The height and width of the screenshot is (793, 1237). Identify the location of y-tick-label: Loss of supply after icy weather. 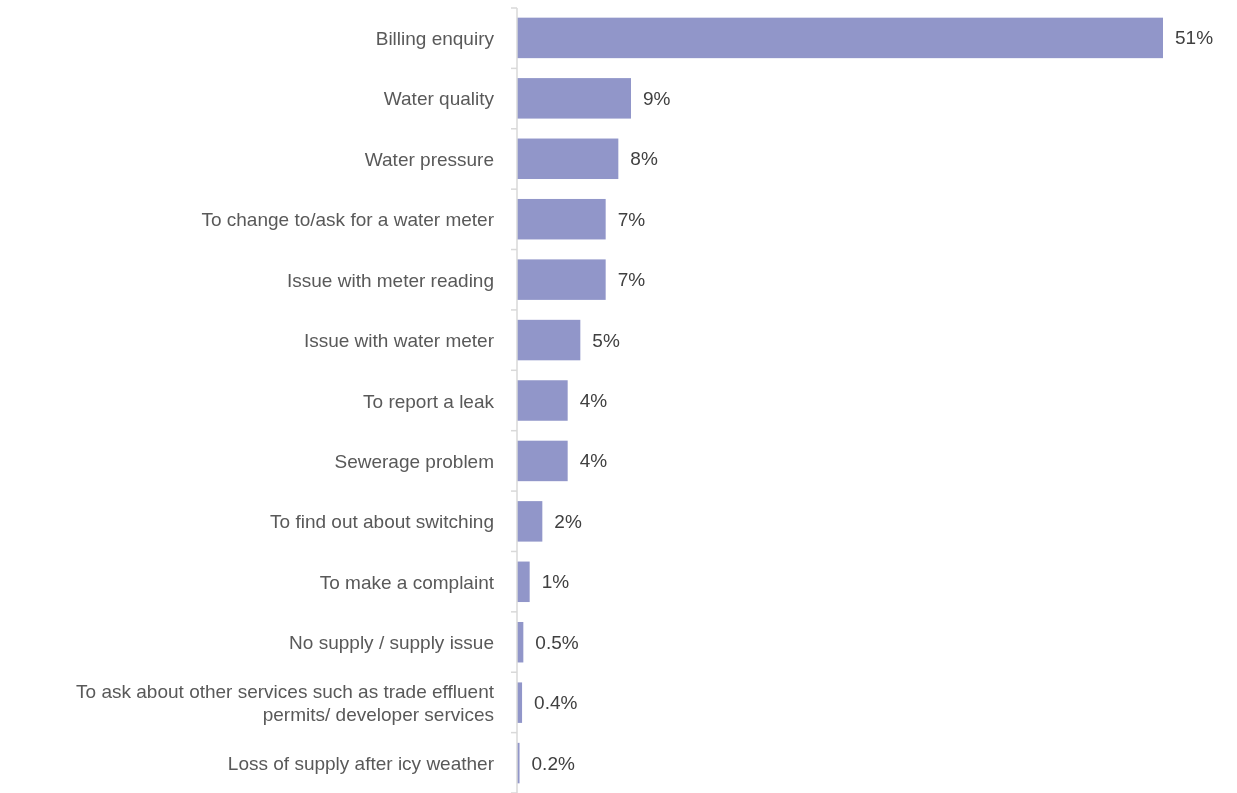
(361, 763).